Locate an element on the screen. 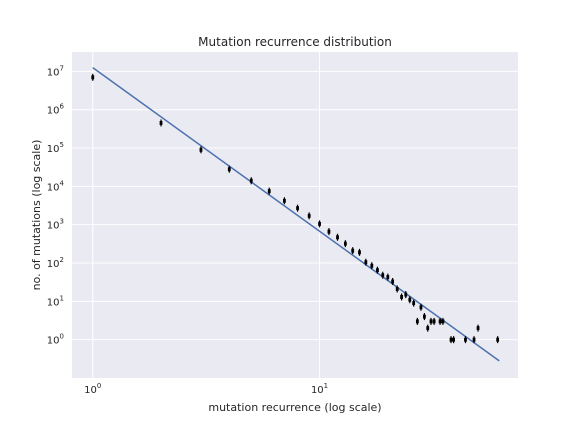 This screenshot has width=576, height=432. y-tick-exponent: 4 is located at coordinates (62, 183).